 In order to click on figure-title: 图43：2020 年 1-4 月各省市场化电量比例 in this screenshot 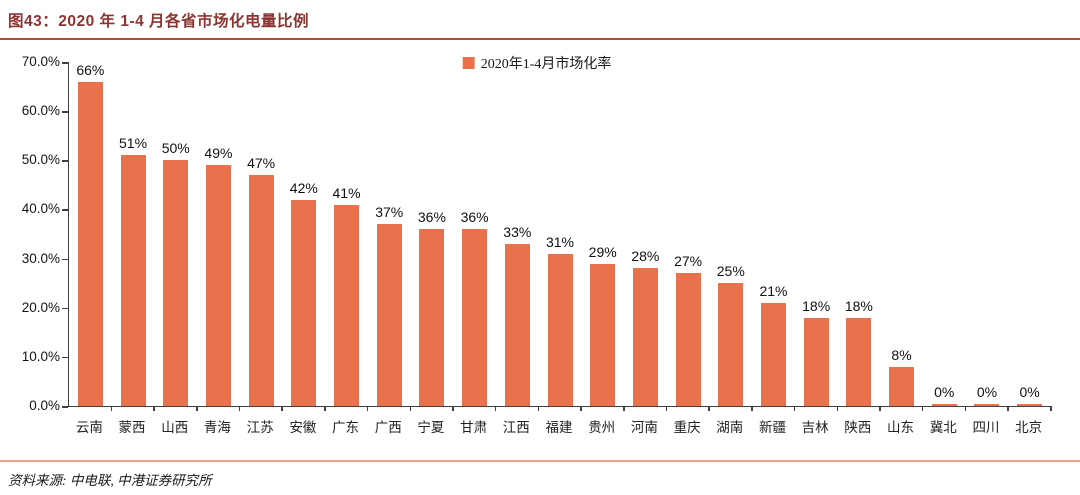, I will do `click(159, 21)`.